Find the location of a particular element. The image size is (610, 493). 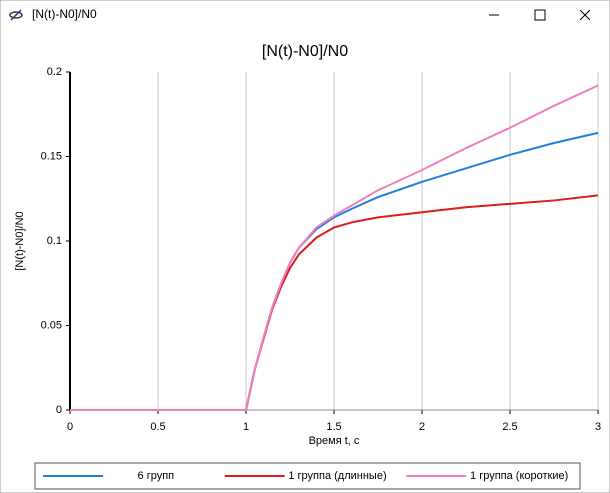

maximize-button is located at coordinates (540, 15).